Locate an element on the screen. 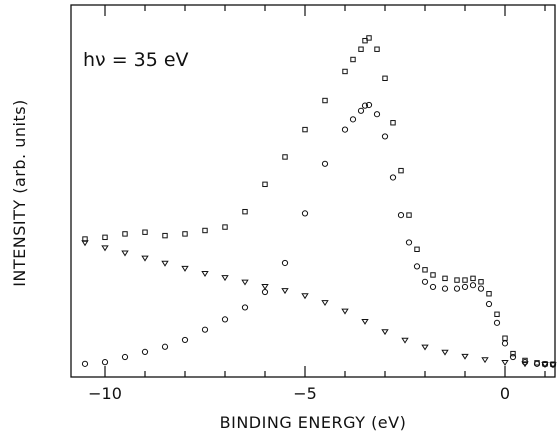 This screenshot has width=560, height=440. x-tick-labels: −10 −5 0 is located at coordinates (299, 393).